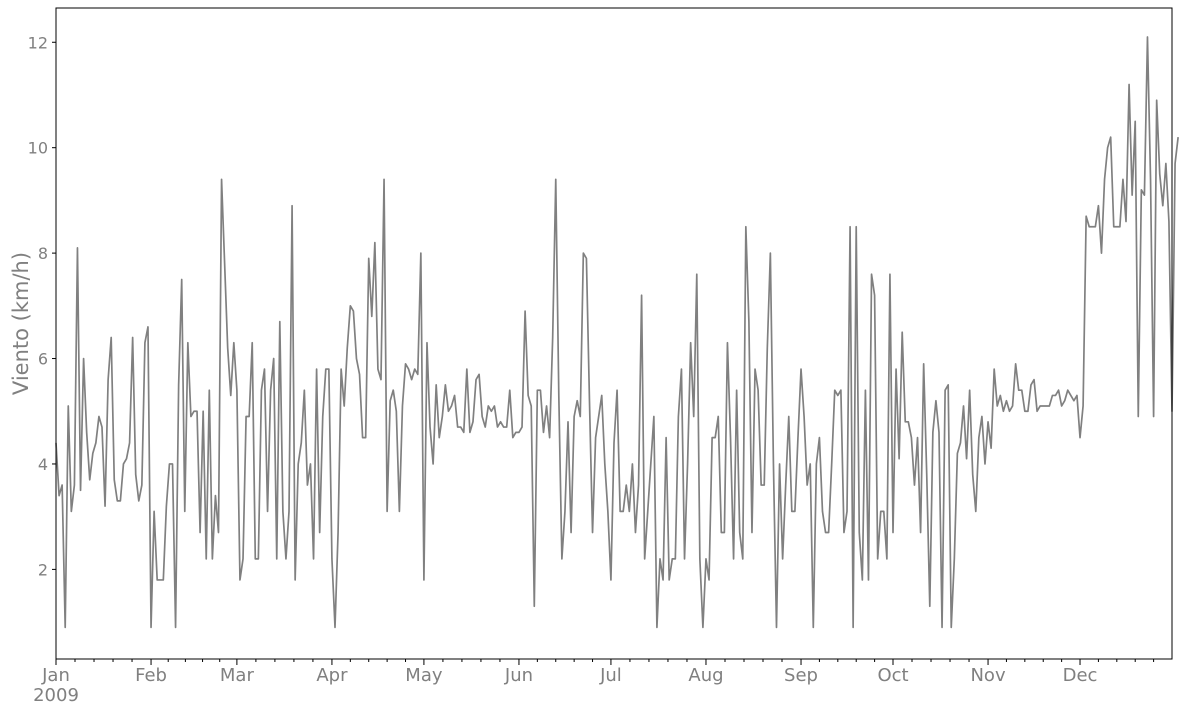 The image size is (1179, 712). Describe the element at coordinates (237, 675) in the screenshot. I see `x-tick-label: Mar` at that location.